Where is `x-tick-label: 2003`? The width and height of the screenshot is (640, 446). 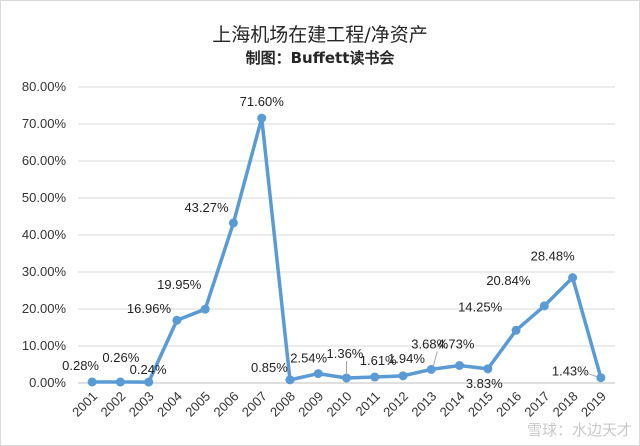
x-tick-label: 2003 is located at coordinates (141, 404).